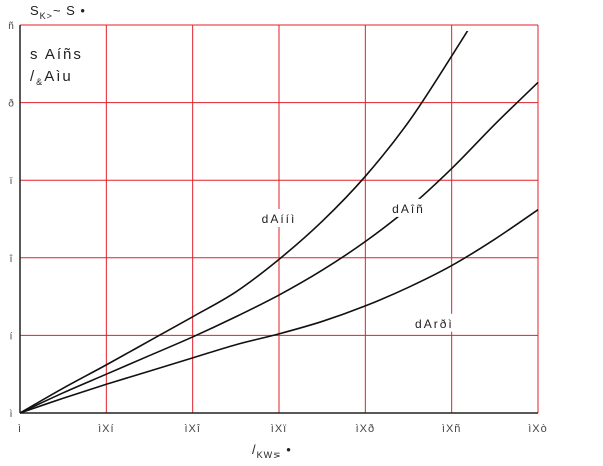 This screenshot has height=466, width=603. What do you see at coordinates (11, 414) in the screenshot?
I see `y-tick-label: ì` at bounding box center [11, 414].